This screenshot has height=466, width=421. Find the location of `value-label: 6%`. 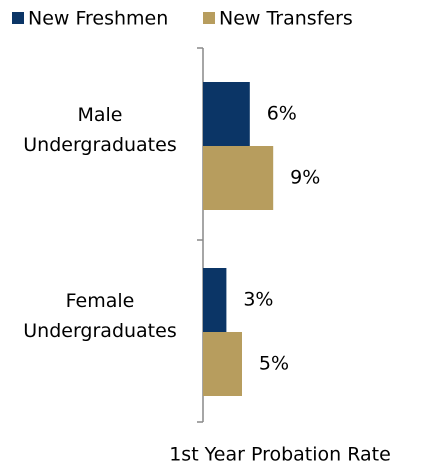

value-label: 6% is located at coordinates (282, 114).